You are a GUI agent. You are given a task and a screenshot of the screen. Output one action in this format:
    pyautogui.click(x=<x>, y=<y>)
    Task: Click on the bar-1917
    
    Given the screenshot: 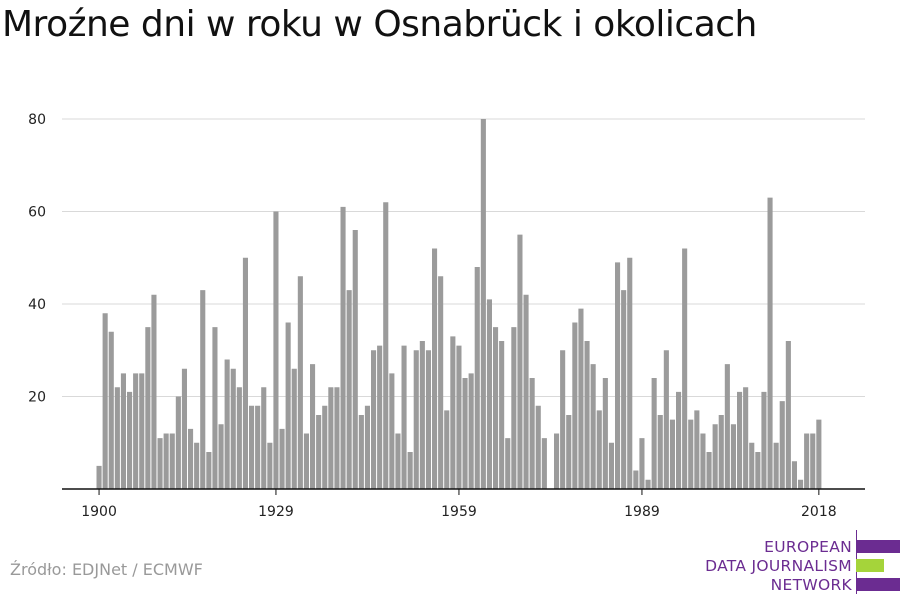 What is the action you would take?
    pyautogui.click(x=203, y=390)
    